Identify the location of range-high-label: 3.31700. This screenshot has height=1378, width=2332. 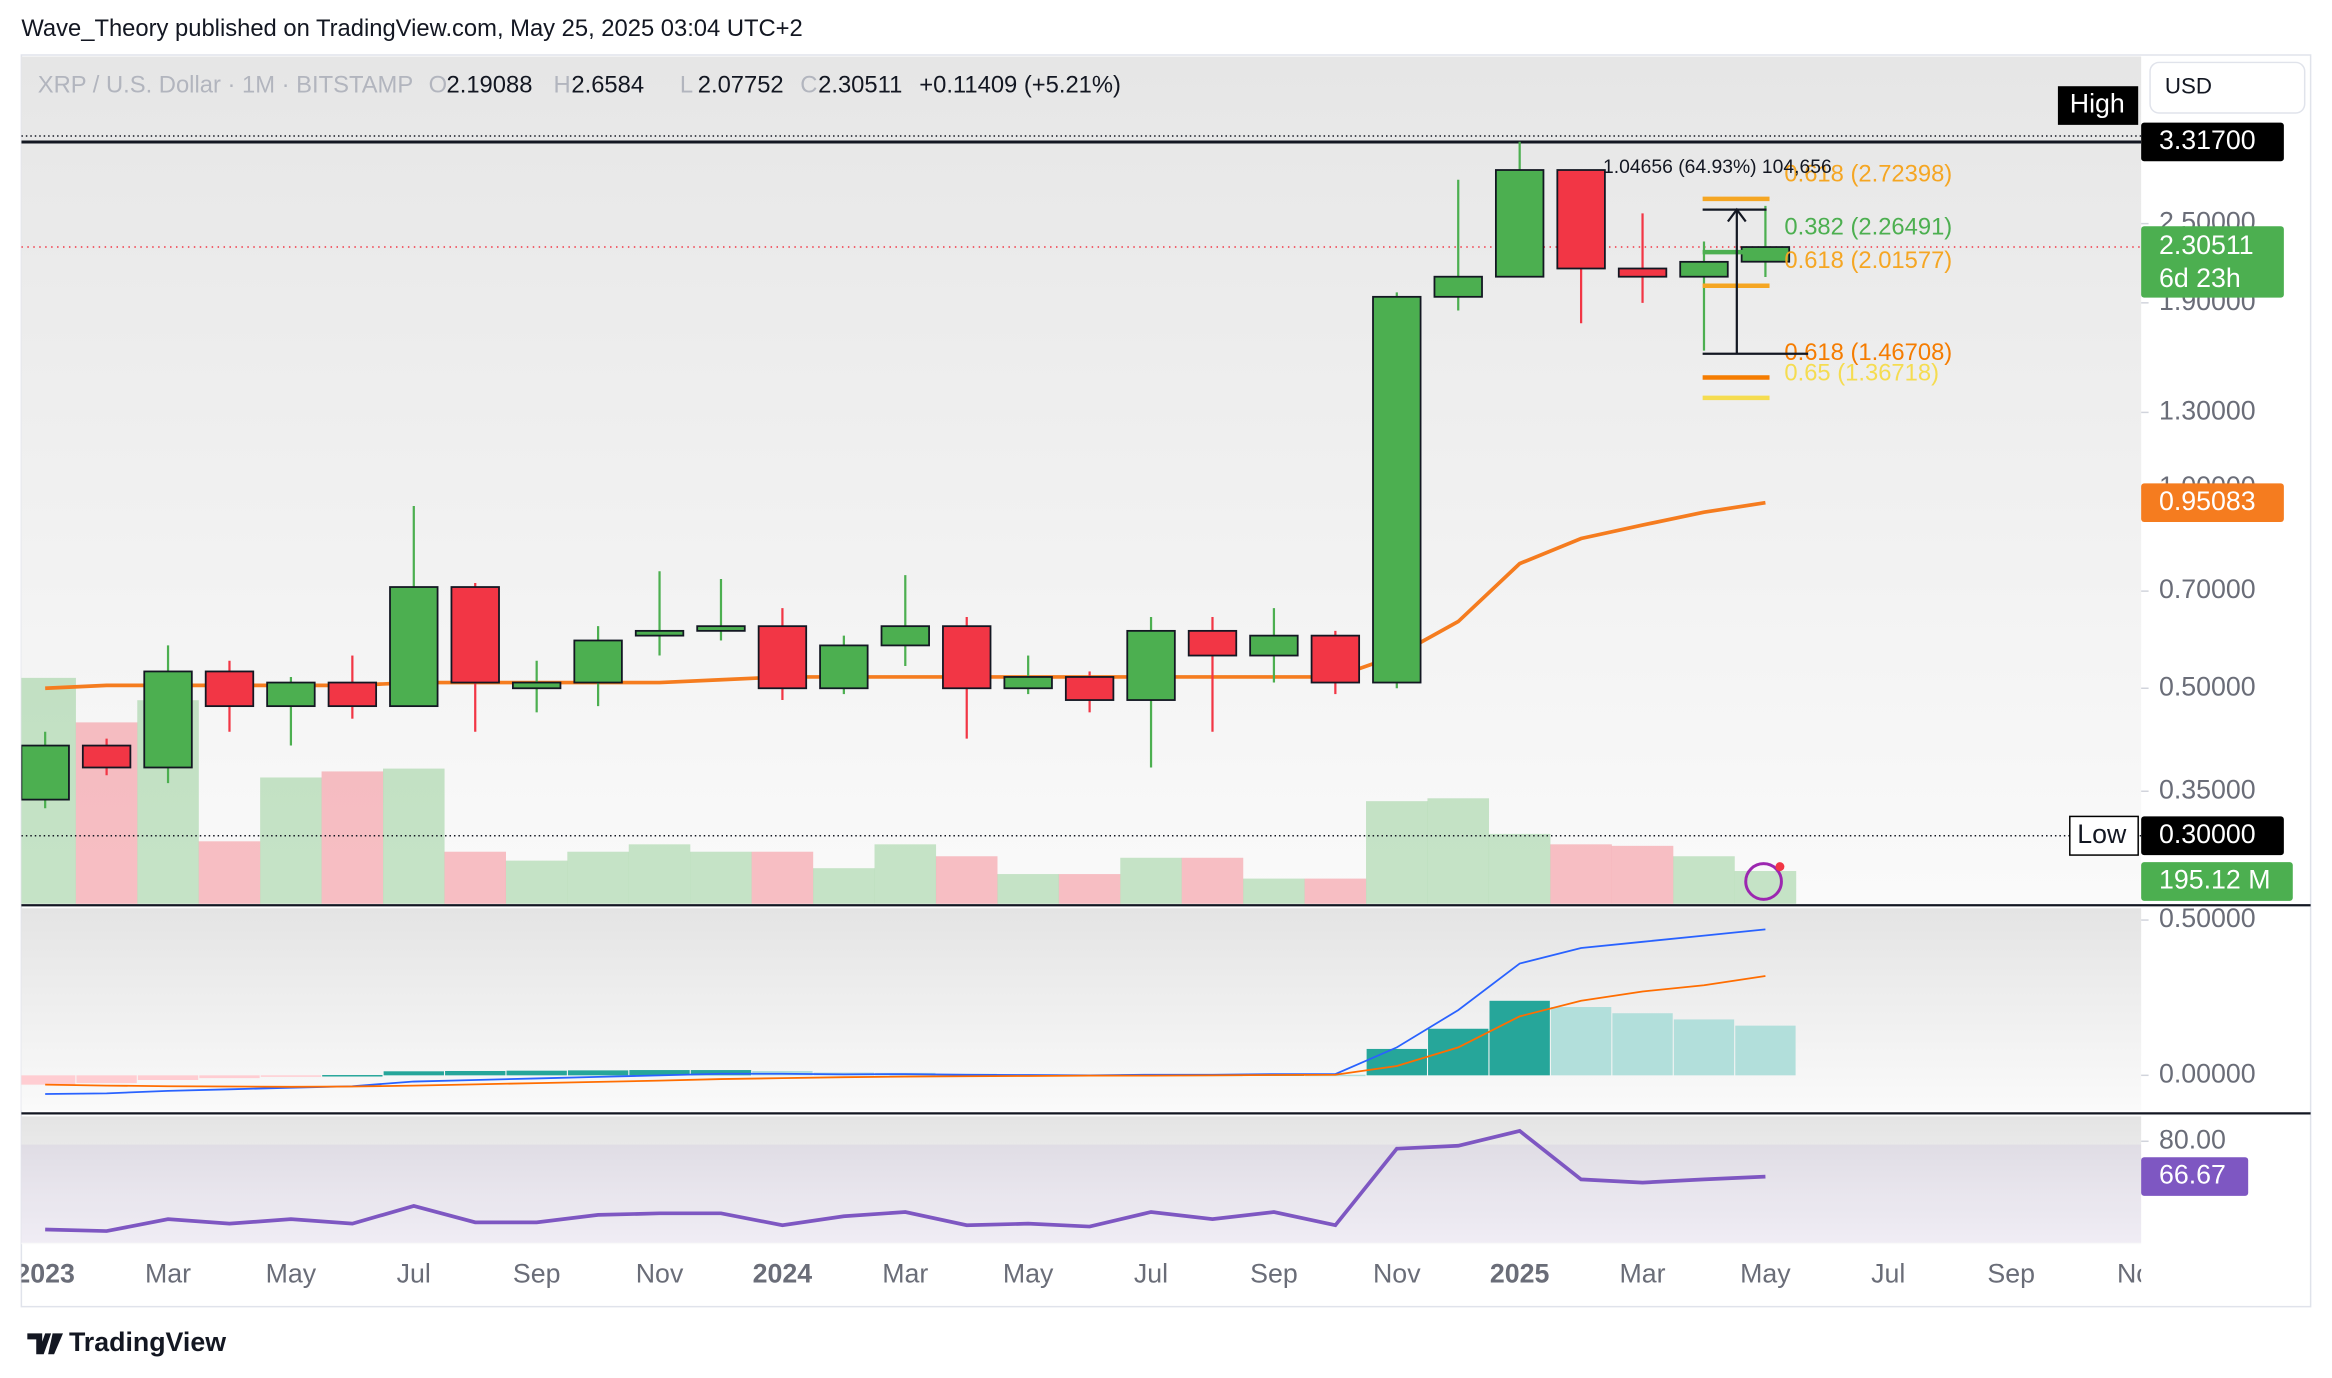
(2207, 140).